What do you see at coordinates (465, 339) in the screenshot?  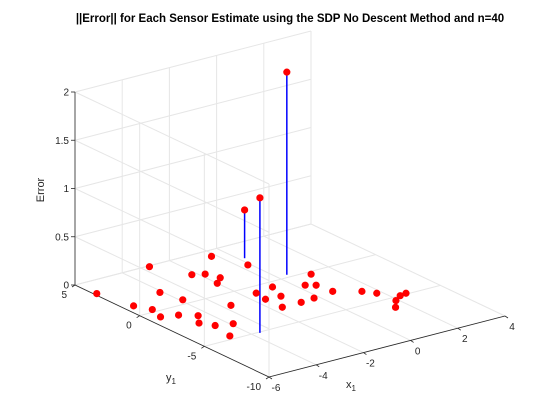 I see `x-tick-label: 2` at bounding box center [465, 339].